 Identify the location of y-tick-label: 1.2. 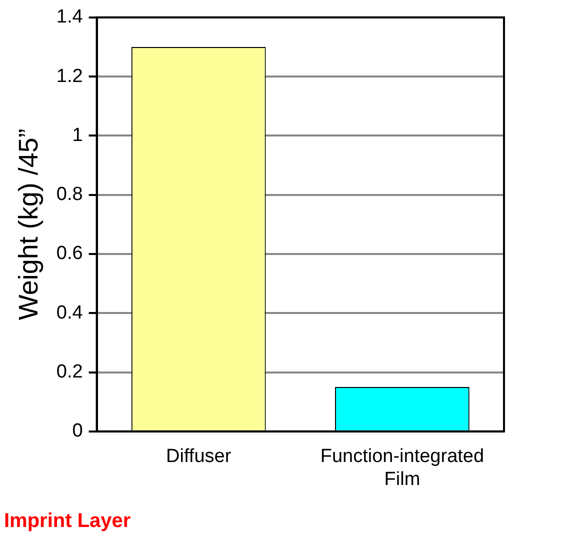
(69, 76).